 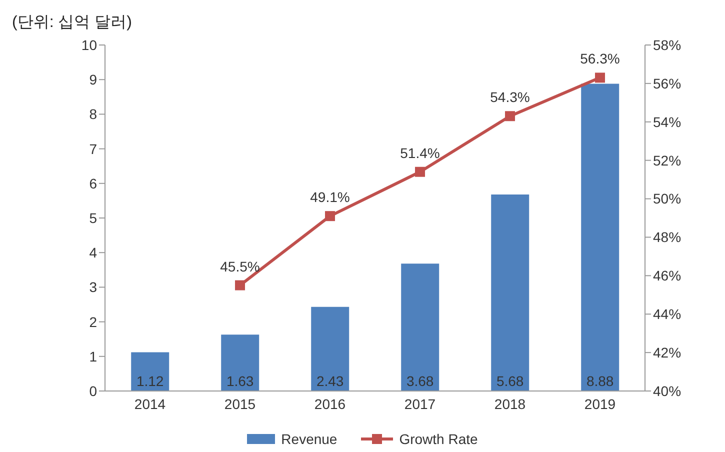 What do you see at coordinates (330, 404) in the screenshot?
I see `x-tick-label: 2016` at bounding box center [330, 404].